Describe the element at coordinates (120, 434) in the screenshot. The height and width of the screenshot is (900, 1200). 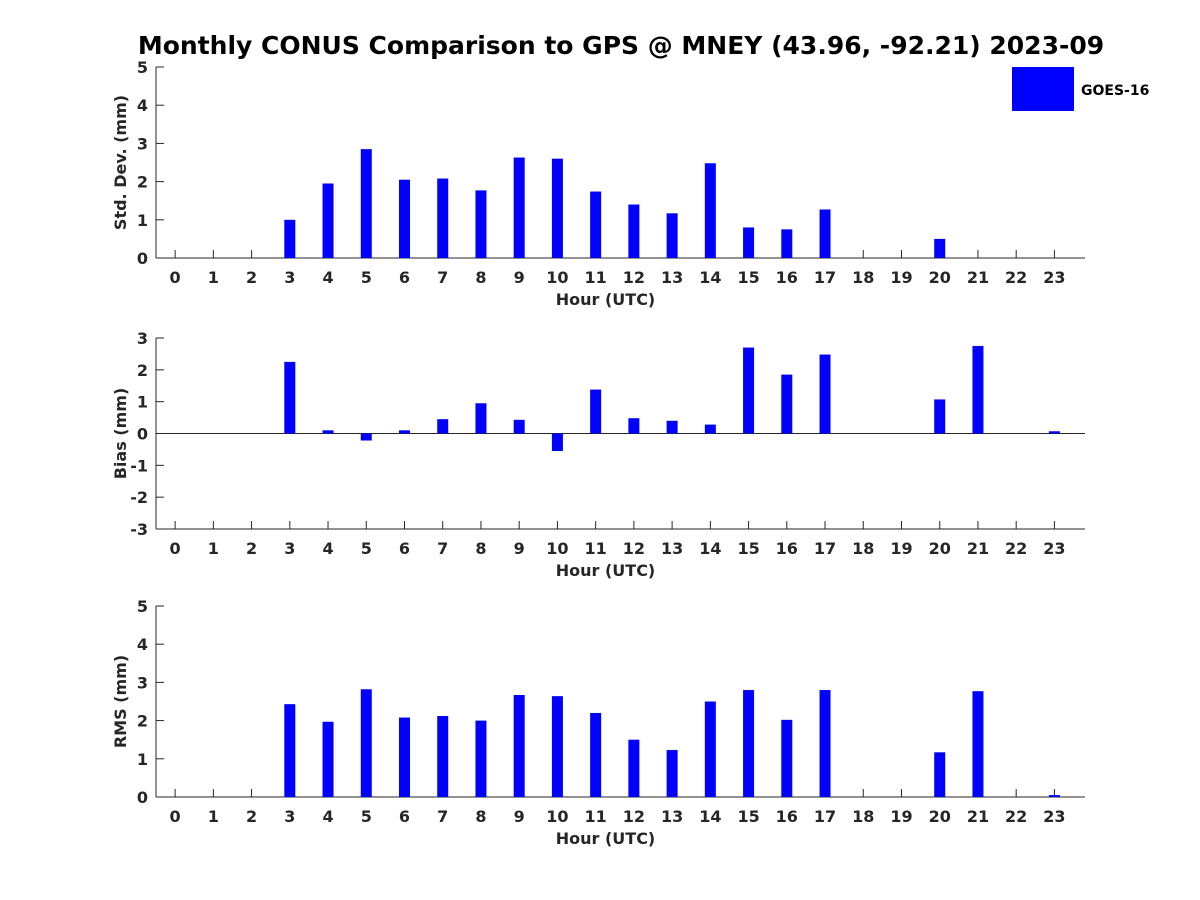
I see `y-axis-label: Bias (mm)` at that location.